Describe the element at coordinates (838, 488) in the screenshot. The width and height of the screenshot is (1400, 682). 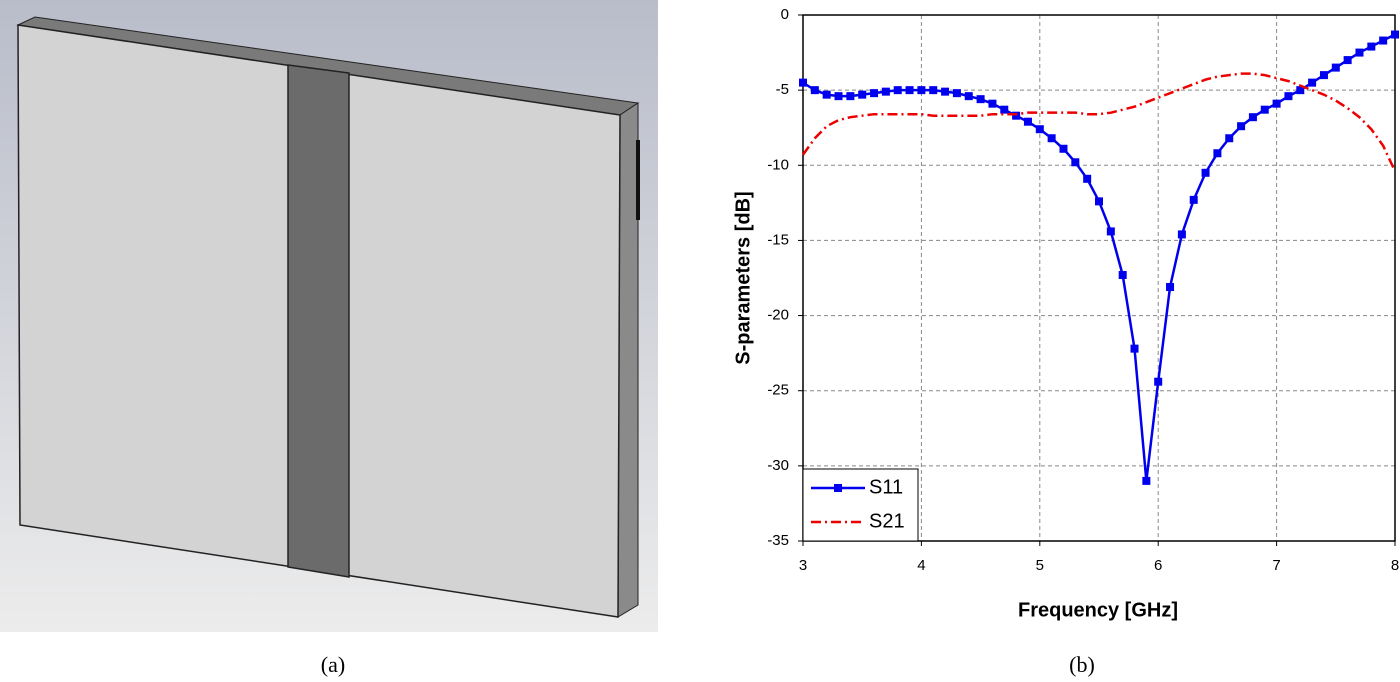
I see `legend-marker` at that location.